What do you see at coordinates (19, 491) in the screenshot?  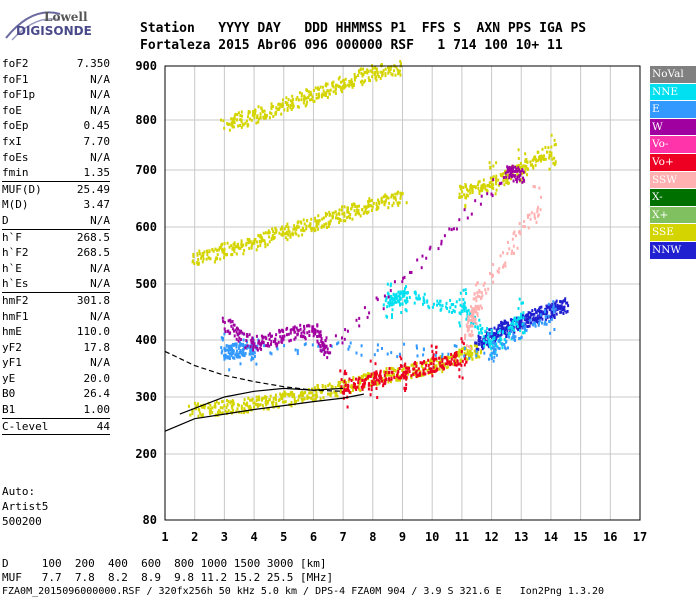 I see `auto-label: Auto:` at bounding box center [19, 491].